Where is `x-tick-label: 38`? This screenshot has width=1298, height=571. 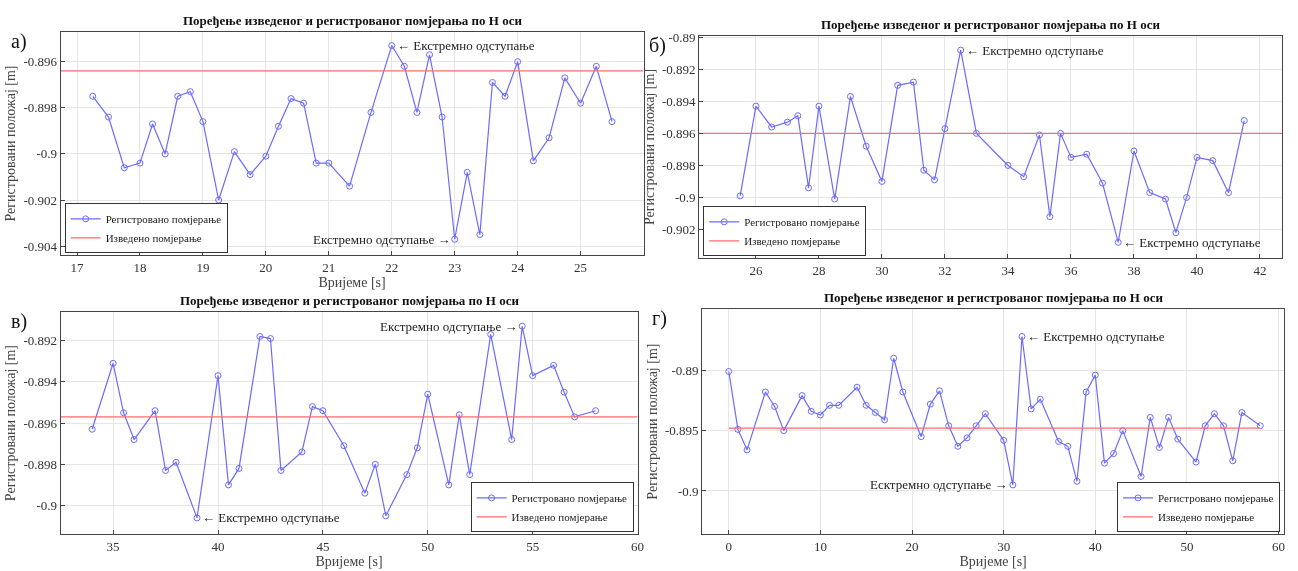
x-tick-label: 38 is located at coordinates (1134, 270).